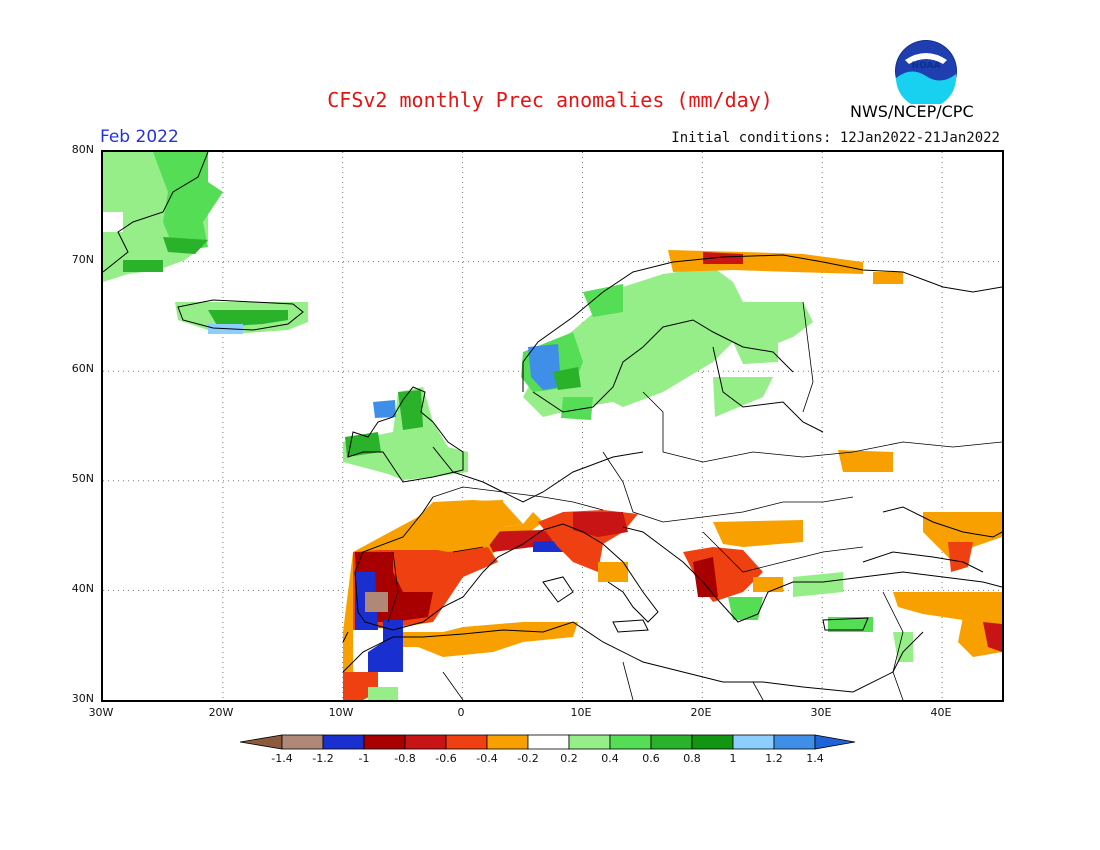 Image resolution: width=1100 pixels, height=850 pixels. Describe the element at coordinates (538, 474) in the screenshot. I see `coast-north-sea` at that location.